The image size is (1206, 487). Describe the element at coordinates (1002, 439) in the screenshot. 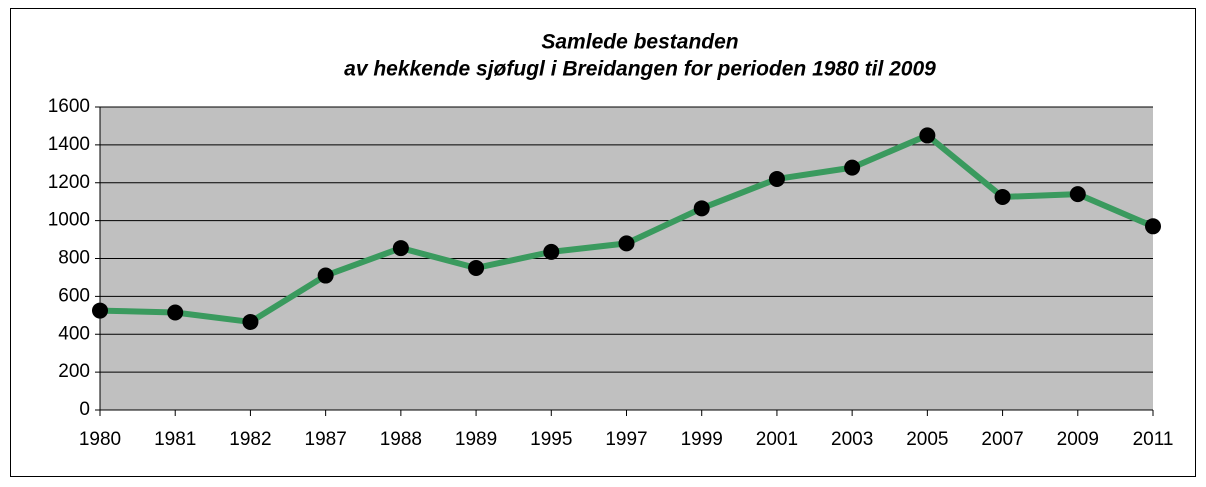

I see `x-tick-label: 2007` at that location.